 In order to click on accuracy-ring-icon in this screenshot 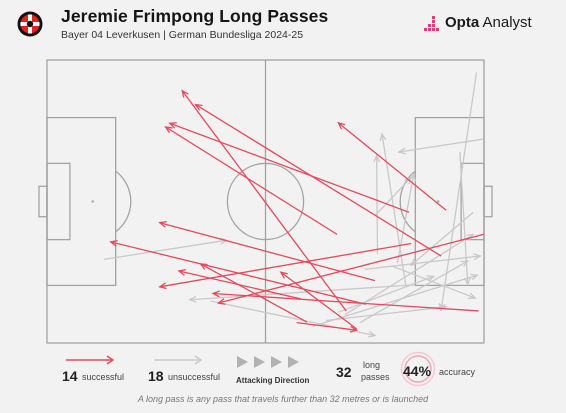, I will do `click(418, 369)`.